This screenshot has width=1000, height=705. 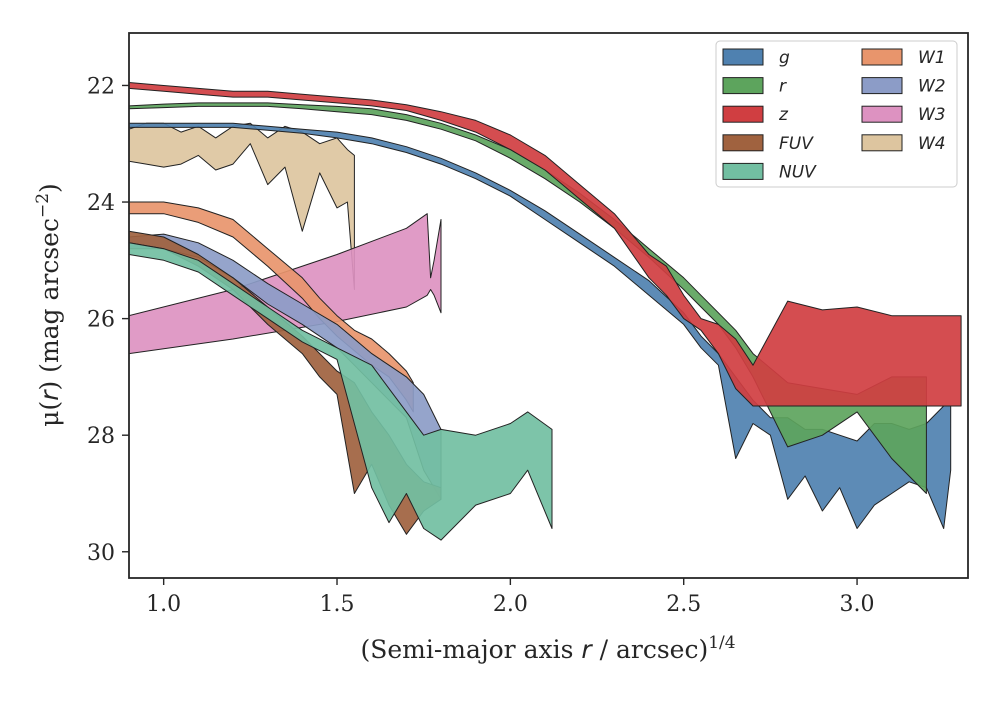 I want to click on legend-label-w1: W1, so click(x=932, y=58).